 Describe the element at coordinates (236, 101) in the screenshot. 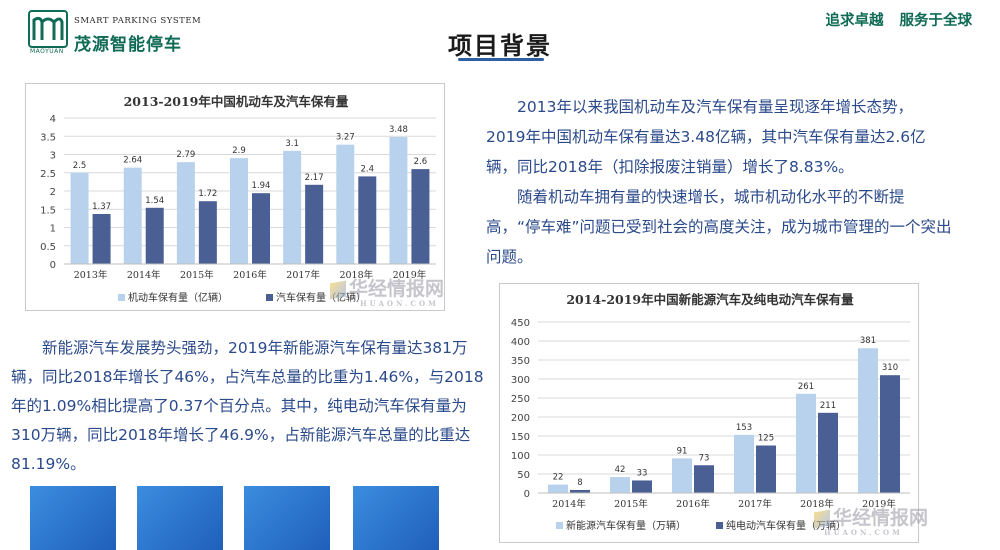

I see `chart-title: 2013-2019年中国机动车及汽车保有量` at that location.